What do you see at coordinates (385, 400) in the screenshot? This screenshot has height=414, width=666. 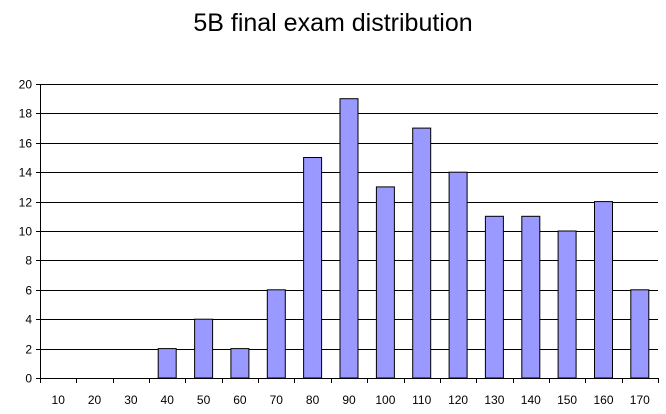 I see `x-tick-label: 100` at bounding box center [385, 400].